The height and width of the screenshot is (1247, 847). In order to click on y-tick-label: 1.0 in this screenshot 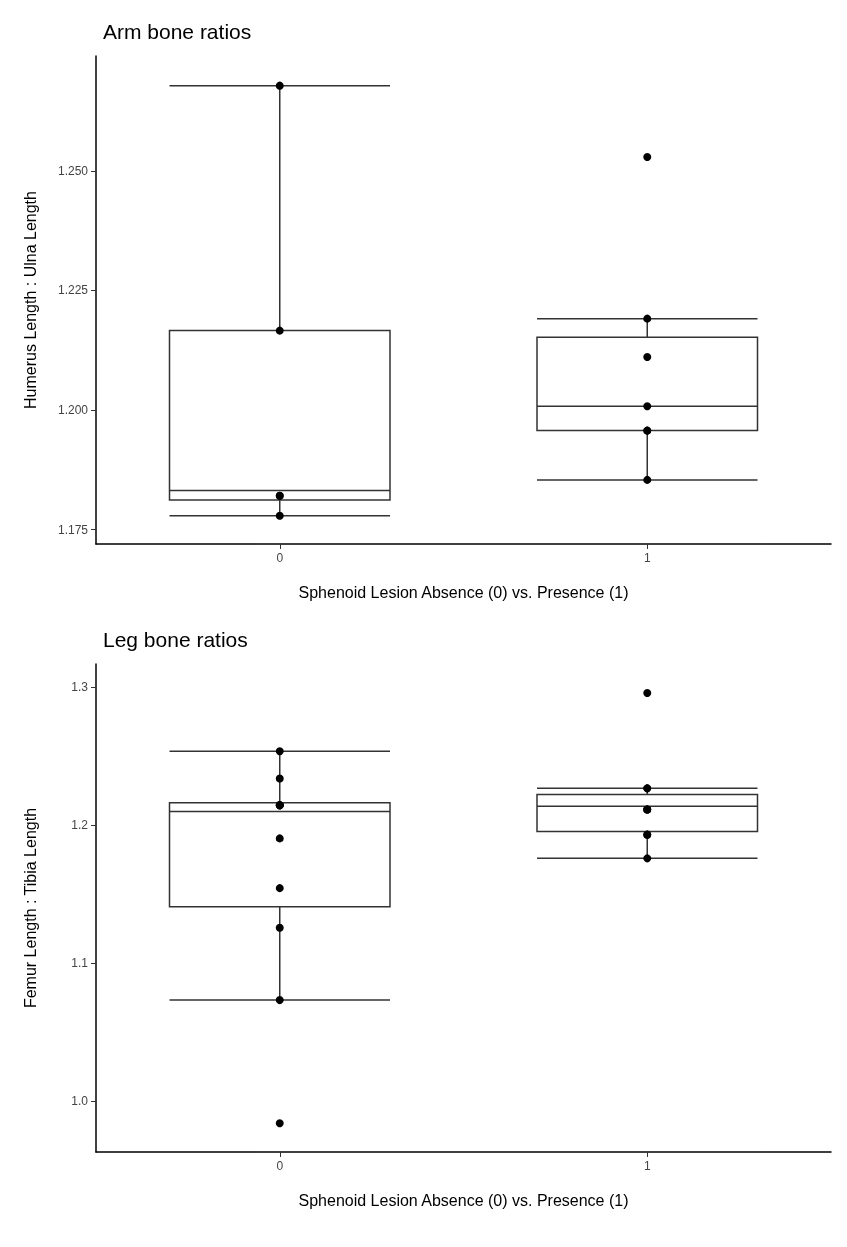, I will do `click(80, 1100)`.